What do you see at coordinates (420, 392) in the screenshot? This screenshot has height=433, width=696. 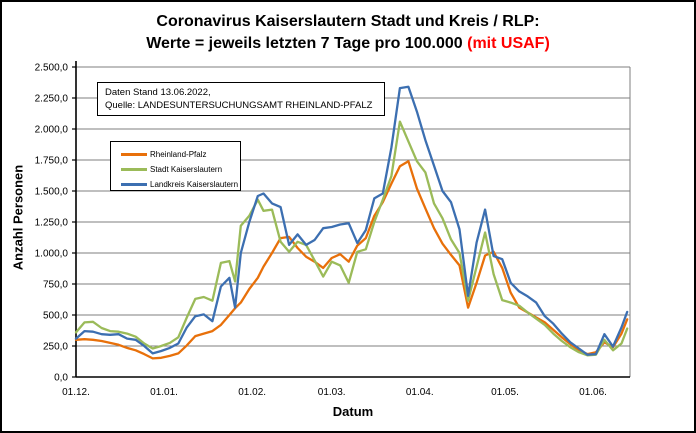 I see `x-tick-label: 01.04.` at bounding box center [420, 392].